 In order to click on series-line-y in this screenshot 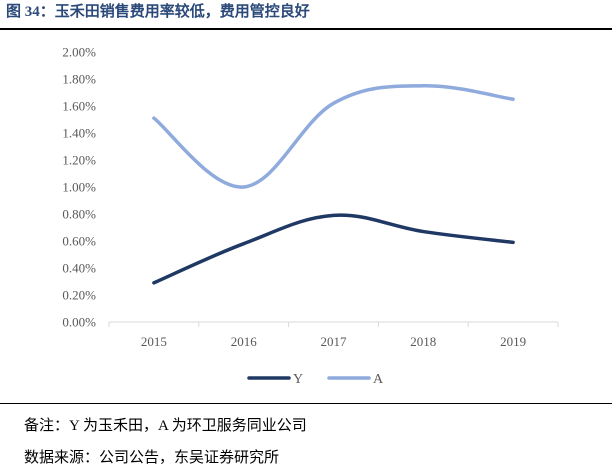, I will do `click(333, 249)`.